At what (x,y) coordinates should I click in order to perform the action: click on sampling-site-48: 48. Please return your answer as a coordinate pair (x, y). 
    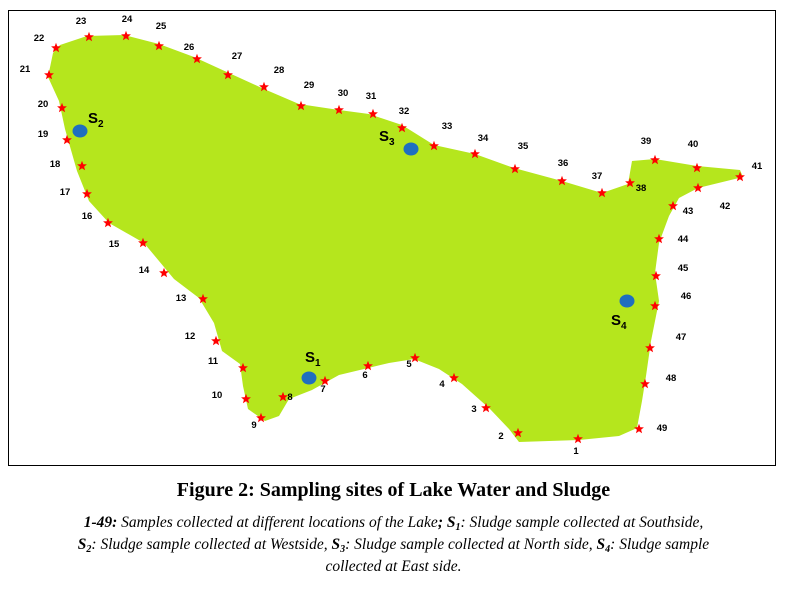
    Looking at the image, I should click on (658, 381).